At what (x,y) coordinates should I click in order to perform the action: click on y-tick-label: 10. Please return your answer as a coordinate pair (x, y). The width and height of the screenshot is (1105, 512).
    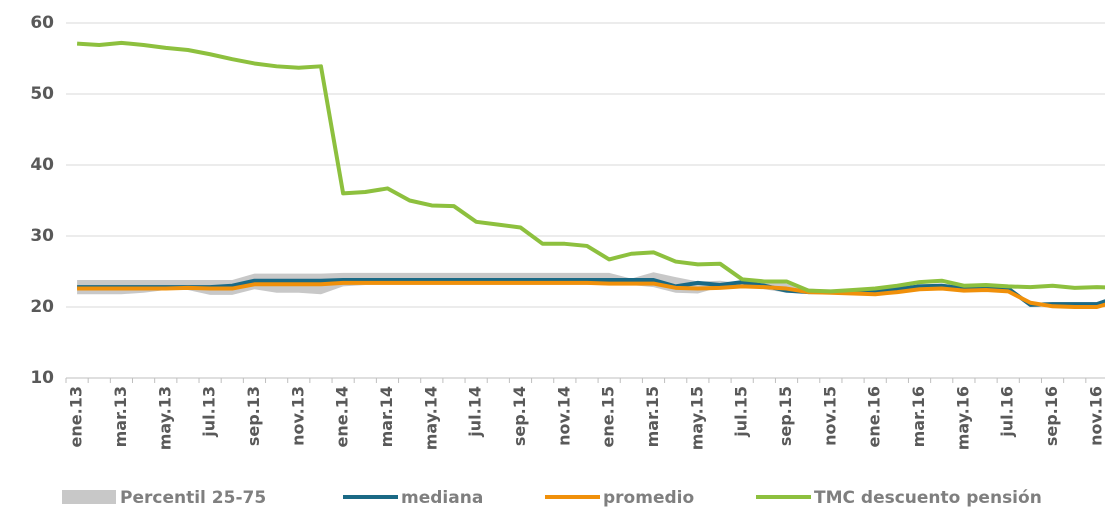
    Looking at the image, I should click on (42, 378).